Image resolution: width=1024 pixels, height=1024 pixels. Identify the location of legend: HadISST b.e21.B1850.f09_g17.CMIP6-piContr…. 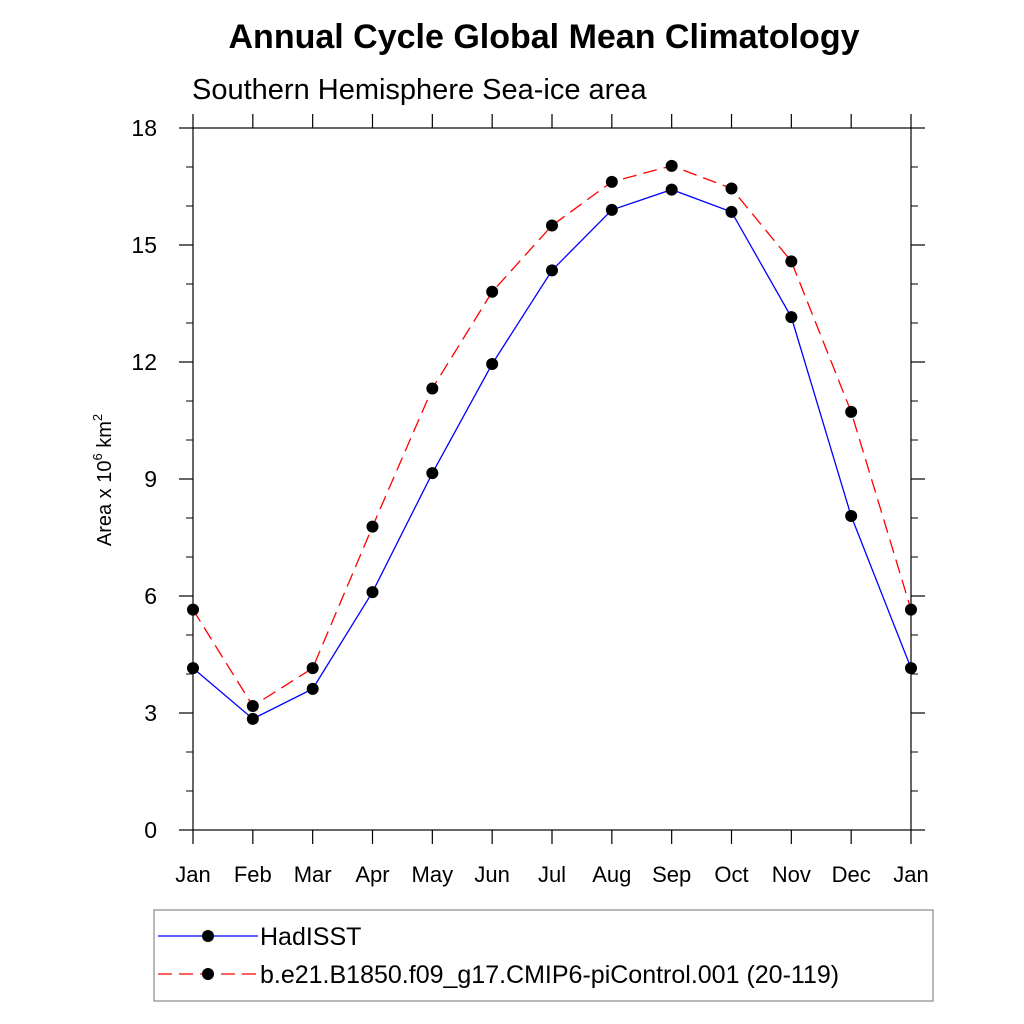
(543, 955).